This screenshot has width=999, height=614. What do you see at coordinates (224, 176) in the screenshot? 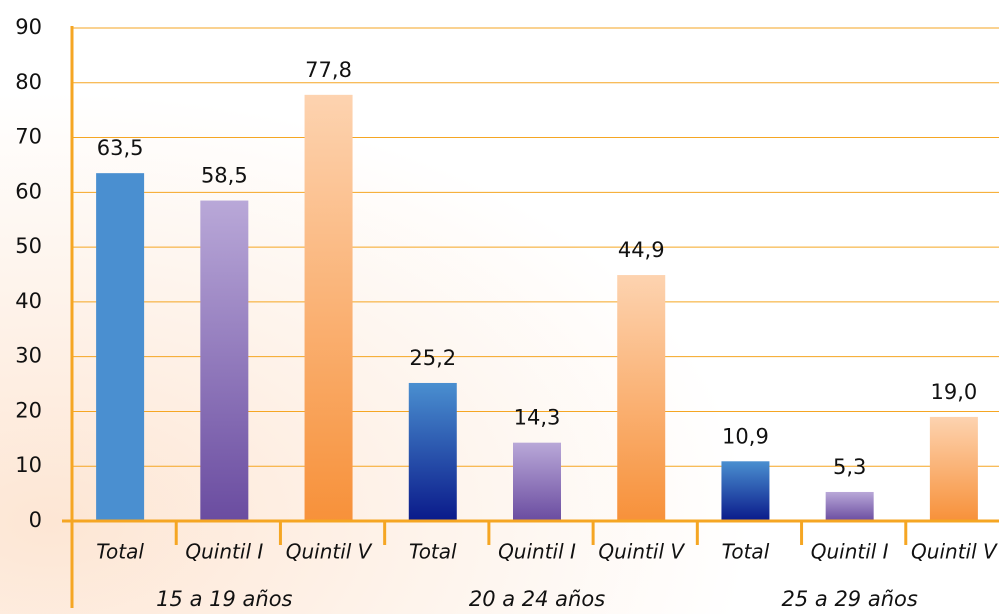
I see `value-label: 58,5` at bounding box center [224, 176].